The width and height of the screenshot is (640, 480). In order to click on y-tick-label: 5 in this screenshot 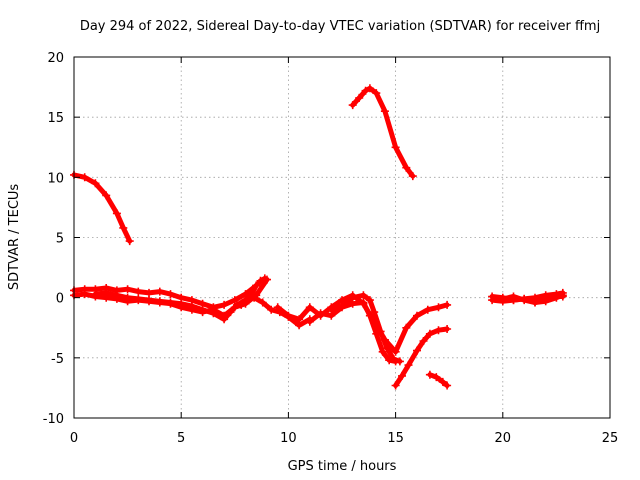, I will do `click(60, 239)`.